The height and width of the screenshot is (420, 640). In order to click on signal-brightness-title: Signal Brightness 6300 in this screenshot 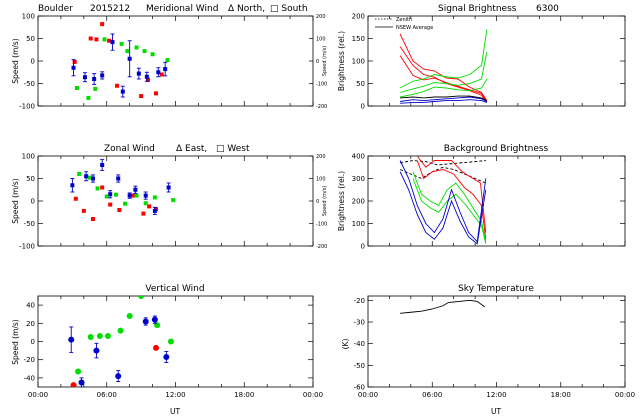, I will do `click(498, 9)`.